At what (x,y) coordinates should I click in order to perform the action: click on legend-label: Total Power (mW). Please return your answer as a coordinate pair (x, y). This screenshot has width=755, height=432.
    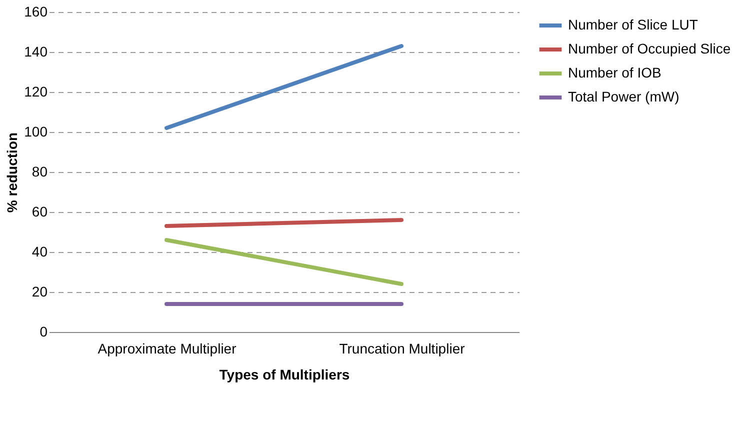
    Looking at the image, I should click on (624, 96).